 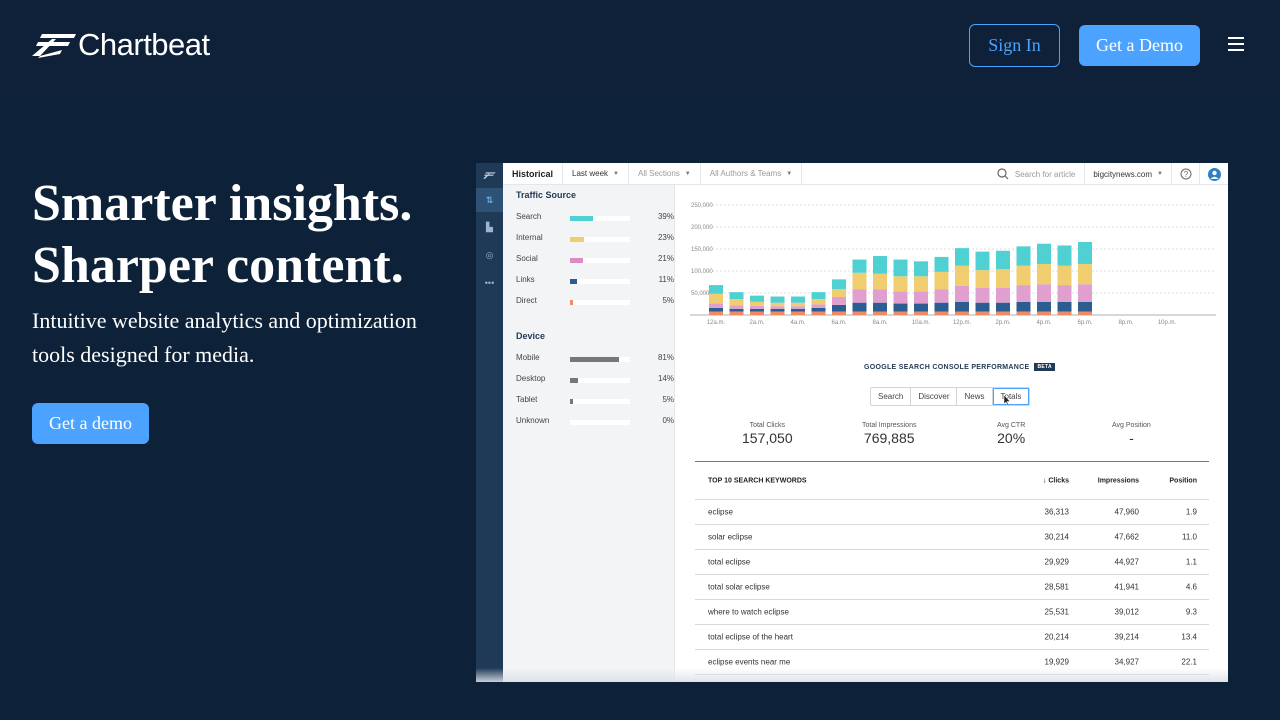 What do you see at coordinates (1056, 562) in the screenshot?
I see `table-cell: 29,929` at bounding box center [1056, 562].